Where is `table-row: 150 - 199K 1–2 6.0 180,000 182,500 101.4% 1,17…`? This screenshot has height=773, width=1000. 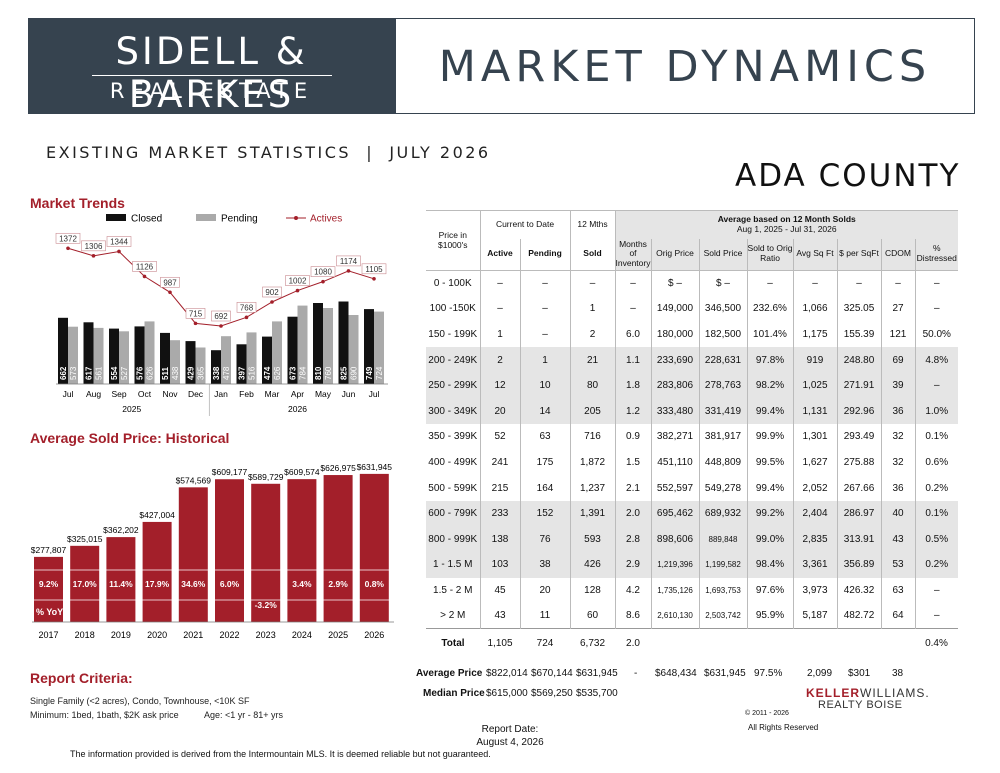
table-row: 150 - 199K 1–2 6.0 180,000 182,500 101.4% 1,17… is located at coordinates (692, 334).